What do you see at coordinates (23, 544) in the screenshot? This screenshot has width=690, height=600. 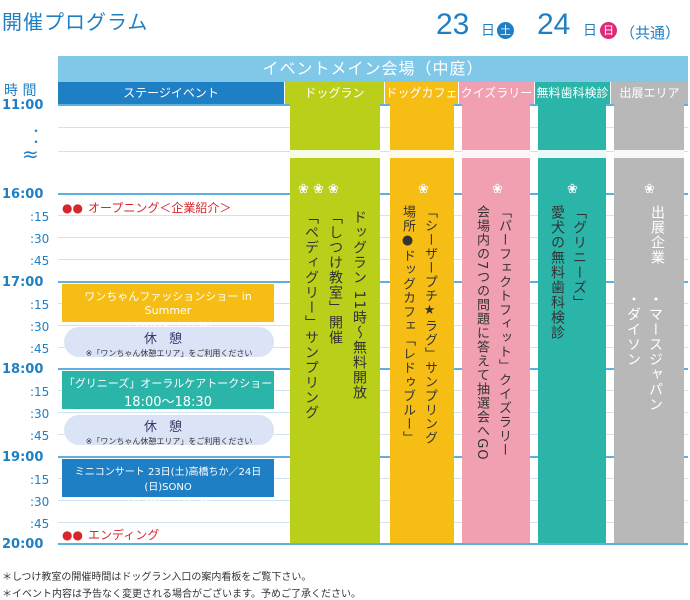 I see `time-2000: 20:00` at bounding box center [23, 544].